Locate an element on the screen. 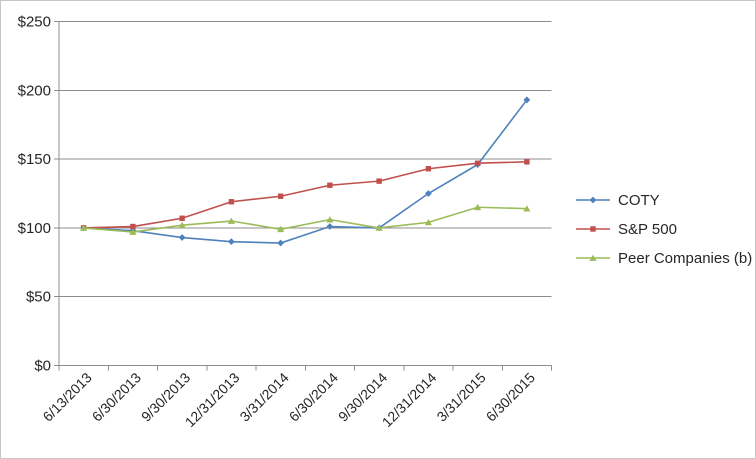  x-axis-tick-label: 6/13/2013 is located at coordinates (67, 397).